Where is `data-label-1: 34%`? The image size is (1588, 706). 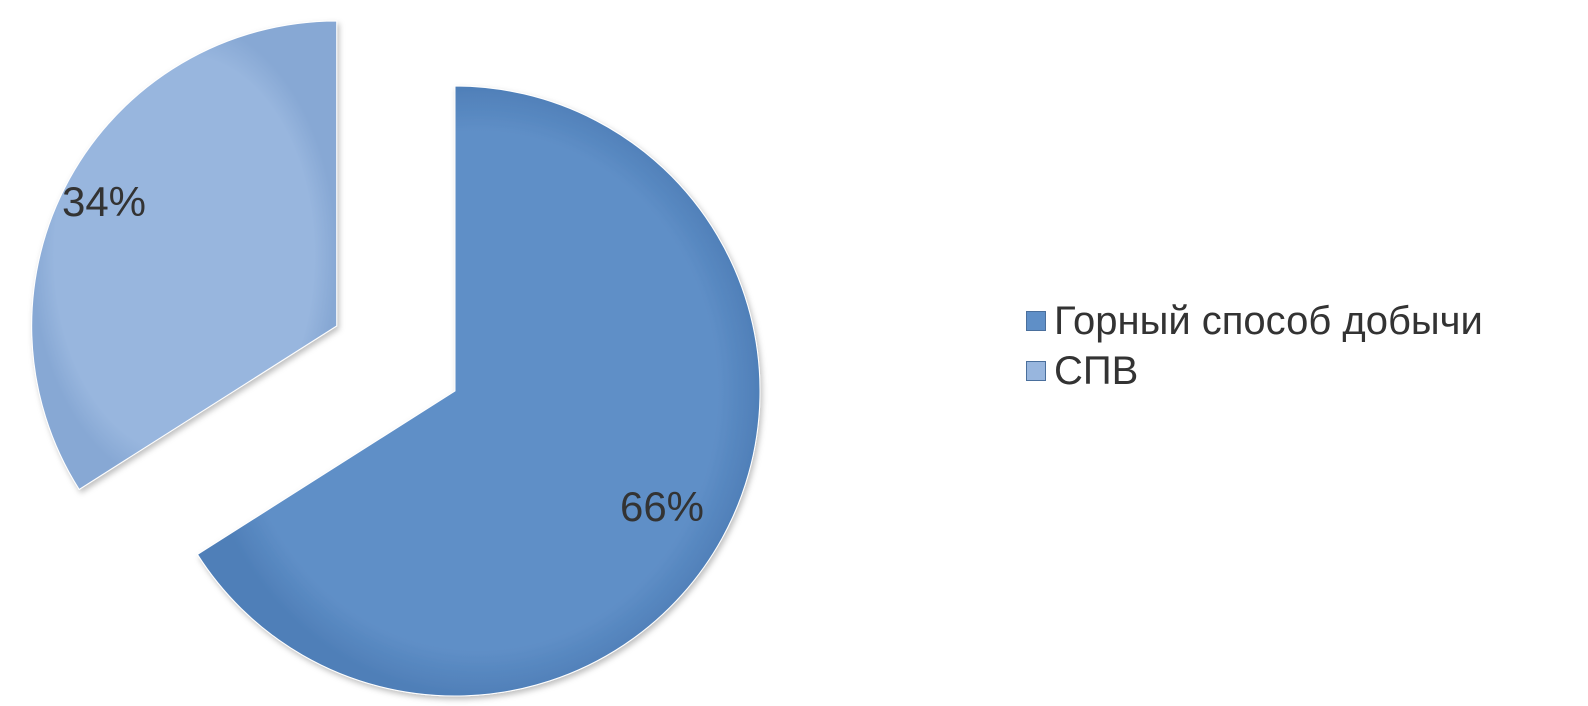 data-label-1: 34% is located at coordinates (104, 201).